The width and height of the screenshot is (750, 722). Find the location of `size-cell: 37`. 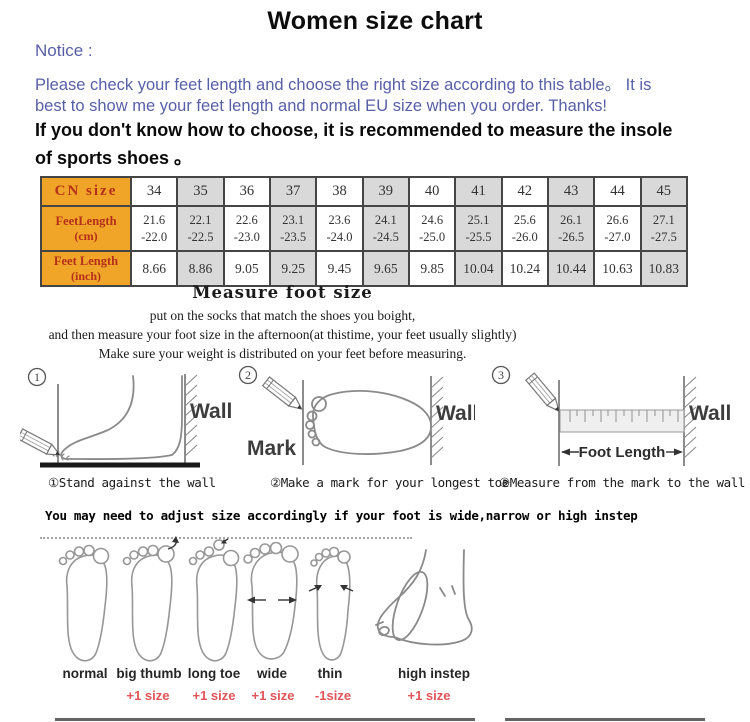

size-cell: 37 is located at coordinates (293, 191).